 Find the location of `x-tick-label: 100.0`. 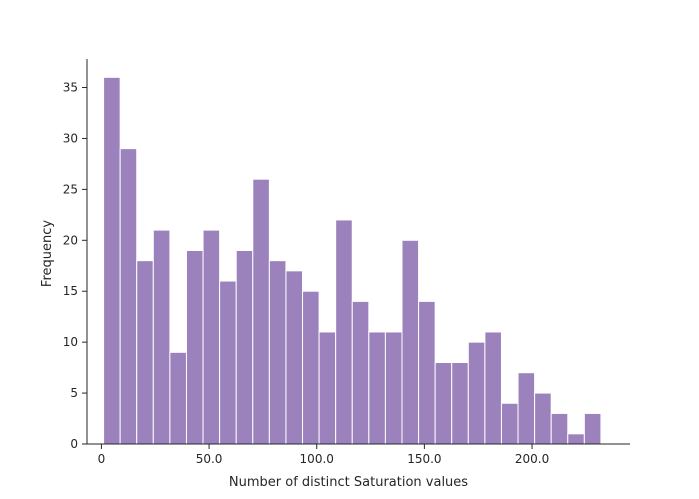

x-tick-label: 100.0 is located at coordinates (317, 459).